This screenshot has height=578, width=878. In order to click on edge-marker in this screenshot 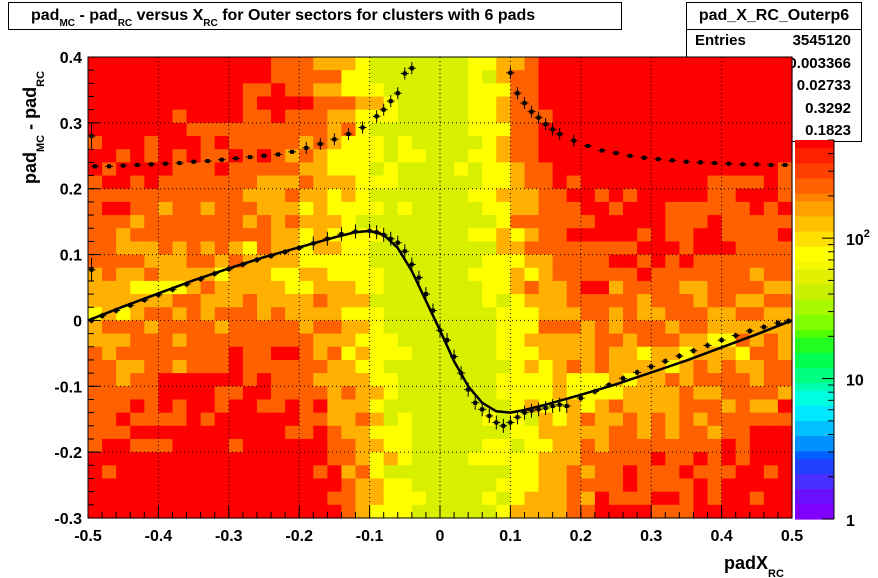, I will do `click(91, 269)`.